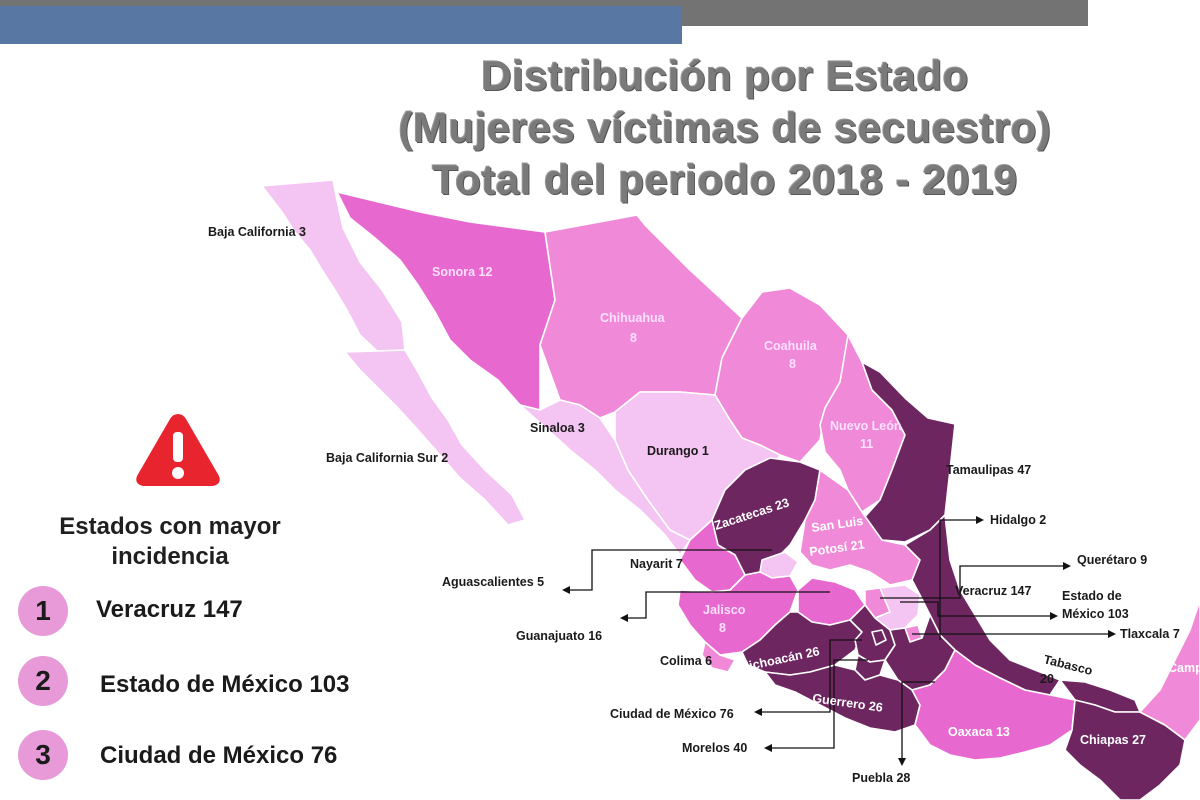 The width and height of the screenshot is (1200, 800). What do you see at coordinates (169, 609) in the screenshot?
I see `rank-name-1: Veracruz 147` at bounding box center [169, 609].